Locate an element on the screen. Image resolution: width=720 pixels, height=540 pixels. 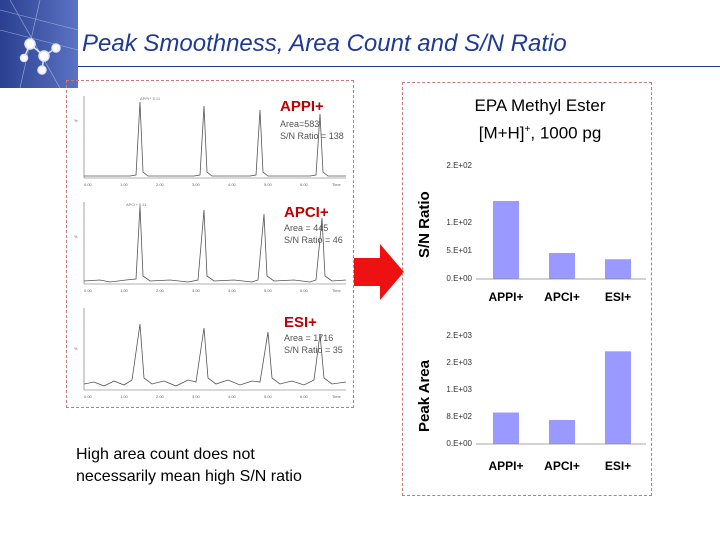
area-chart-tick-label: 0.E+00 is located at coordinates (459, 443).